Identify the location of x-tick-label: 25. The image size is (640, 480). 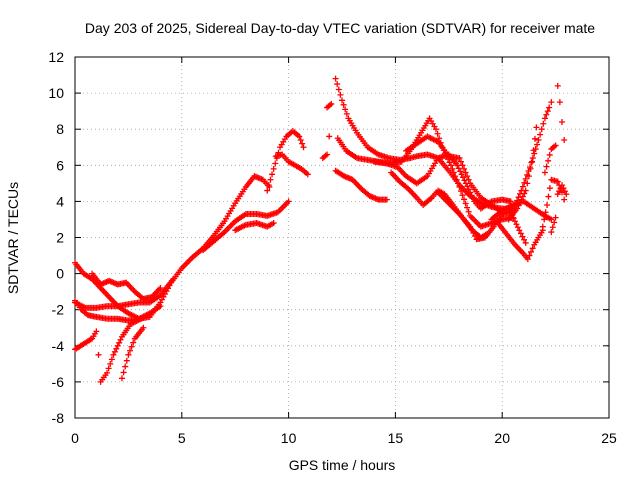
(609, 438).